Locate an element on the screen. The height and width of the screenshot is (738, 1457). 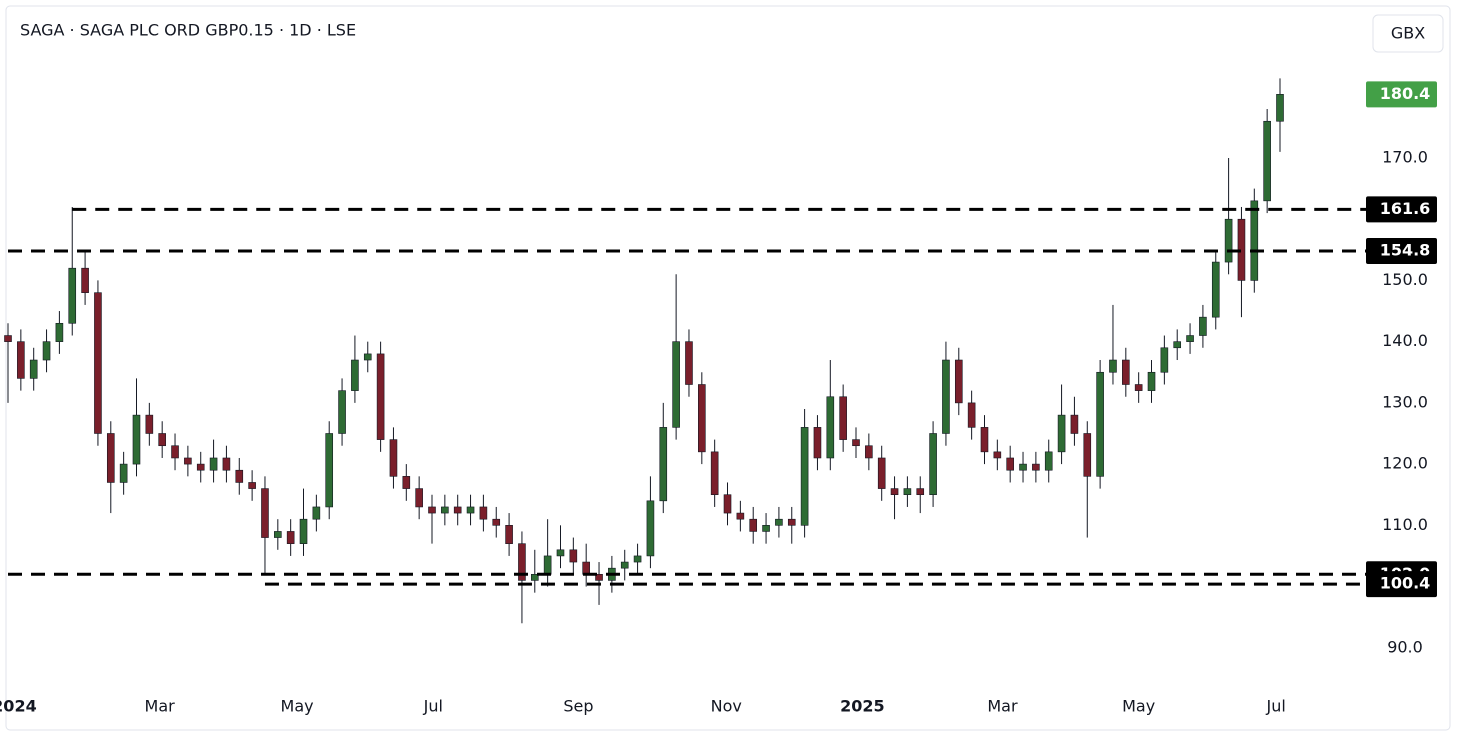
x-tick-label: Sep is located at coordinates (578, 706).